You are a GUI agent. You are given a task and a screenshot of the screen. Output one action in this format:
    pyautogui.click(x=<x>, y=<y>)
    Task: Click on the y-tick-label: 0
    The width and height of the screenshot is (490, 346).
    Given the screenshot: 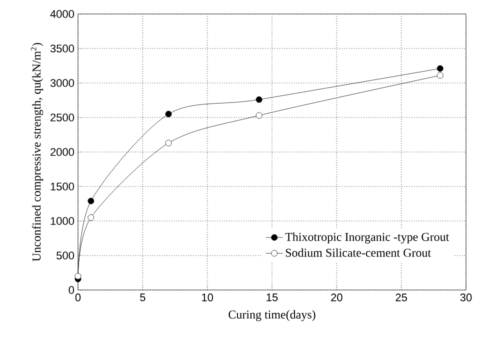 What is the action you would take?
    pyautogui.click(x=71, y=290)
    